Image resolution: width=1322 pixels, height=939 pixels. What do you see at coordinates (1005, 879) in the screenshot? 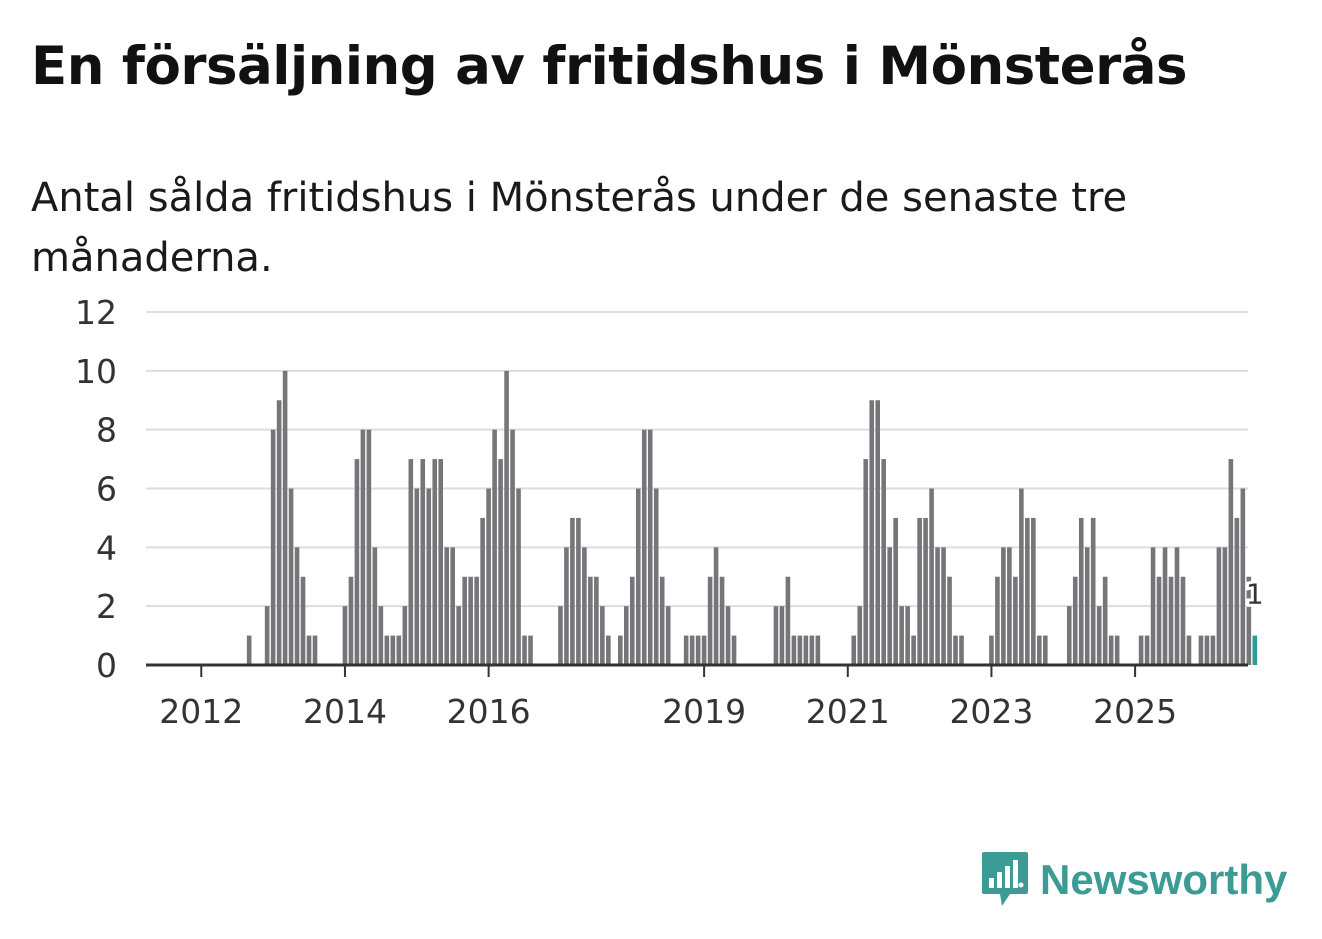
I see `bar-chart-speech-icon` at bounding box center [1005, 879].